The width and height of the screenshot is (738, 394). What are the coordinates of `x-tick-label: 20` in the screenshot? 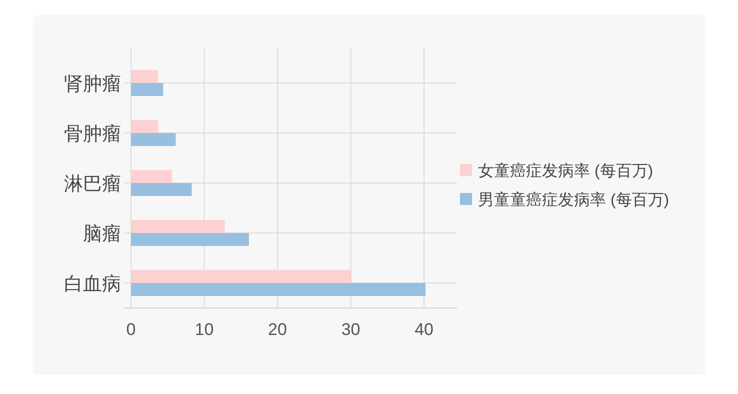 It's located at (277, 329).